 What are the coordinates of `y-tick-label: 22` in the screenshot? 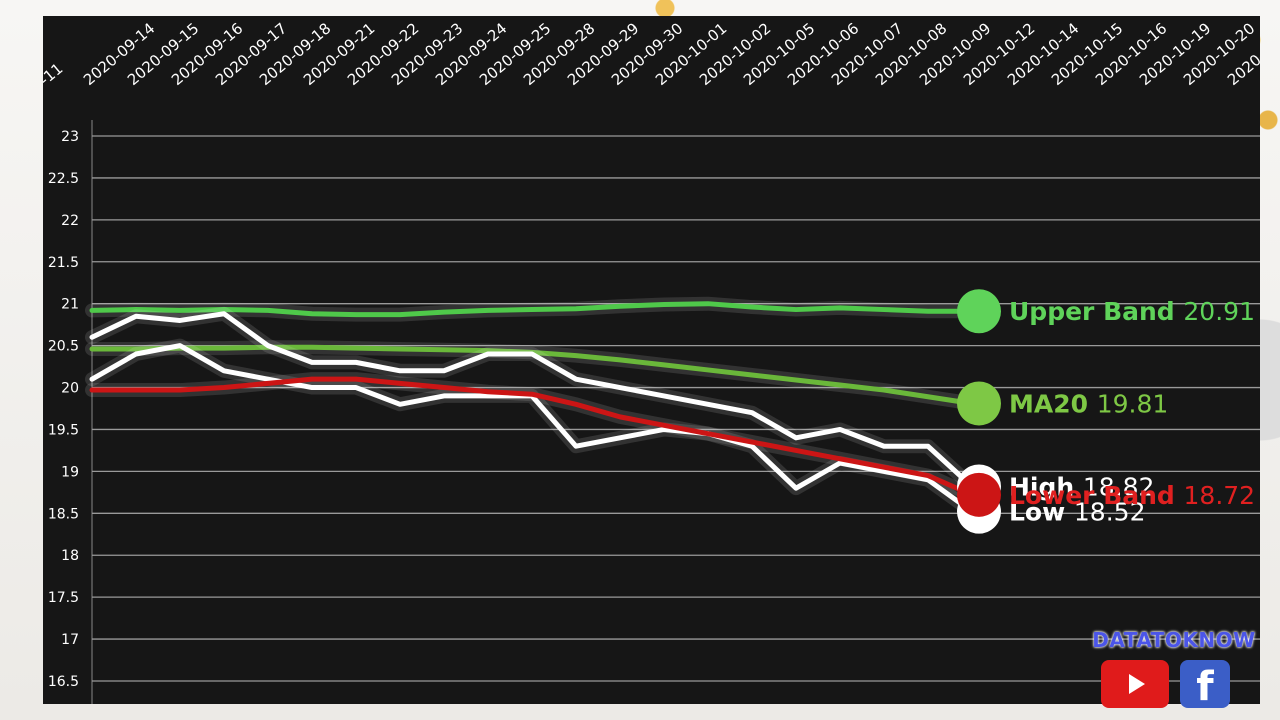 It's located at (70, 221).